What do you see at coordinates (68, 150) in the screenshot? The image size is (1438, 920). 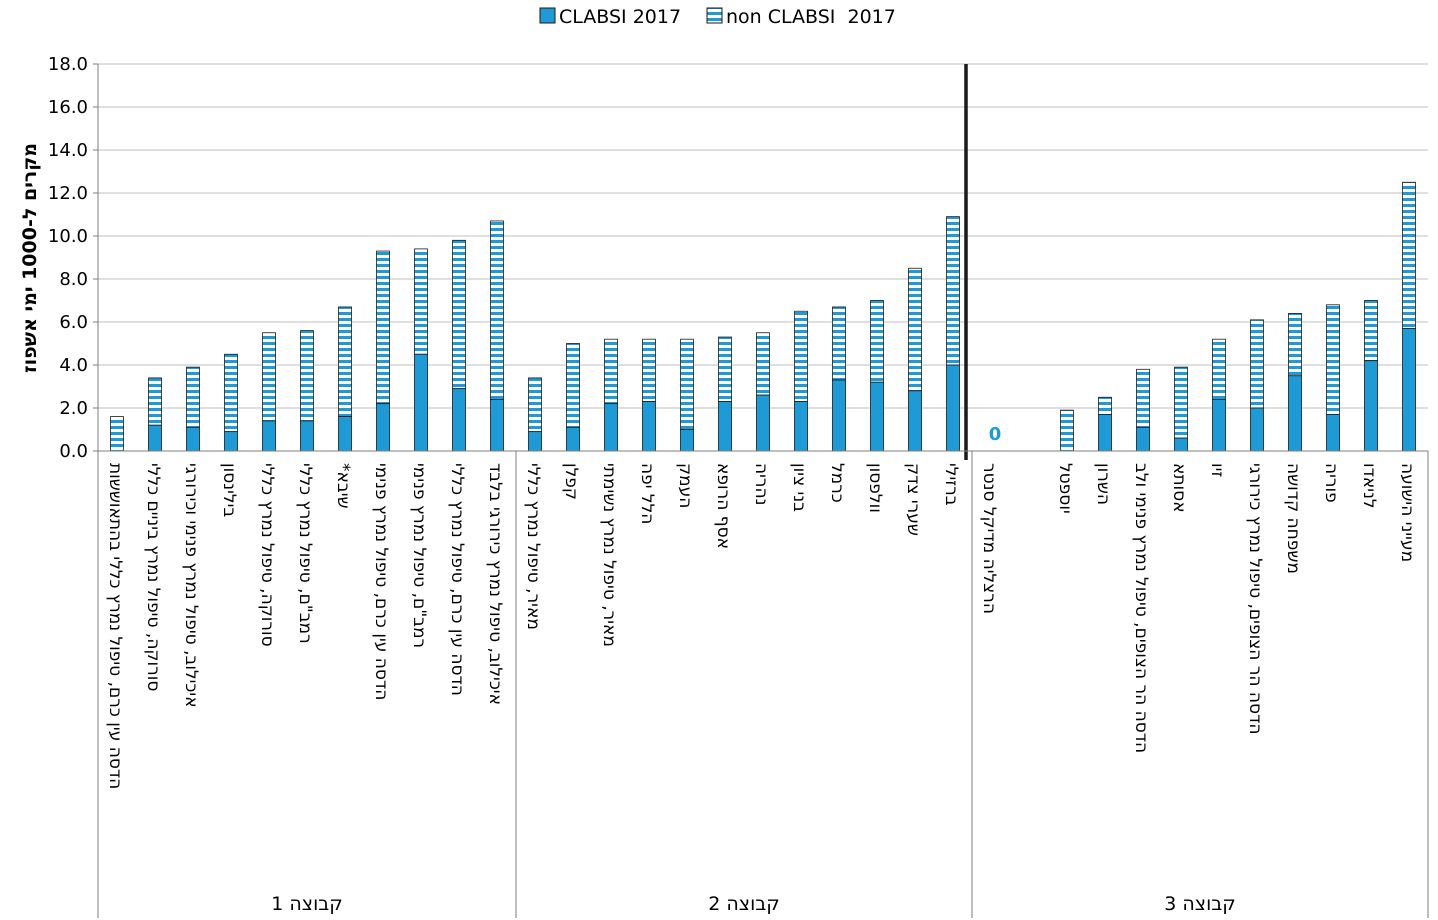 I see `y-tick-label: 14.0` at bounding box center [68, 150].